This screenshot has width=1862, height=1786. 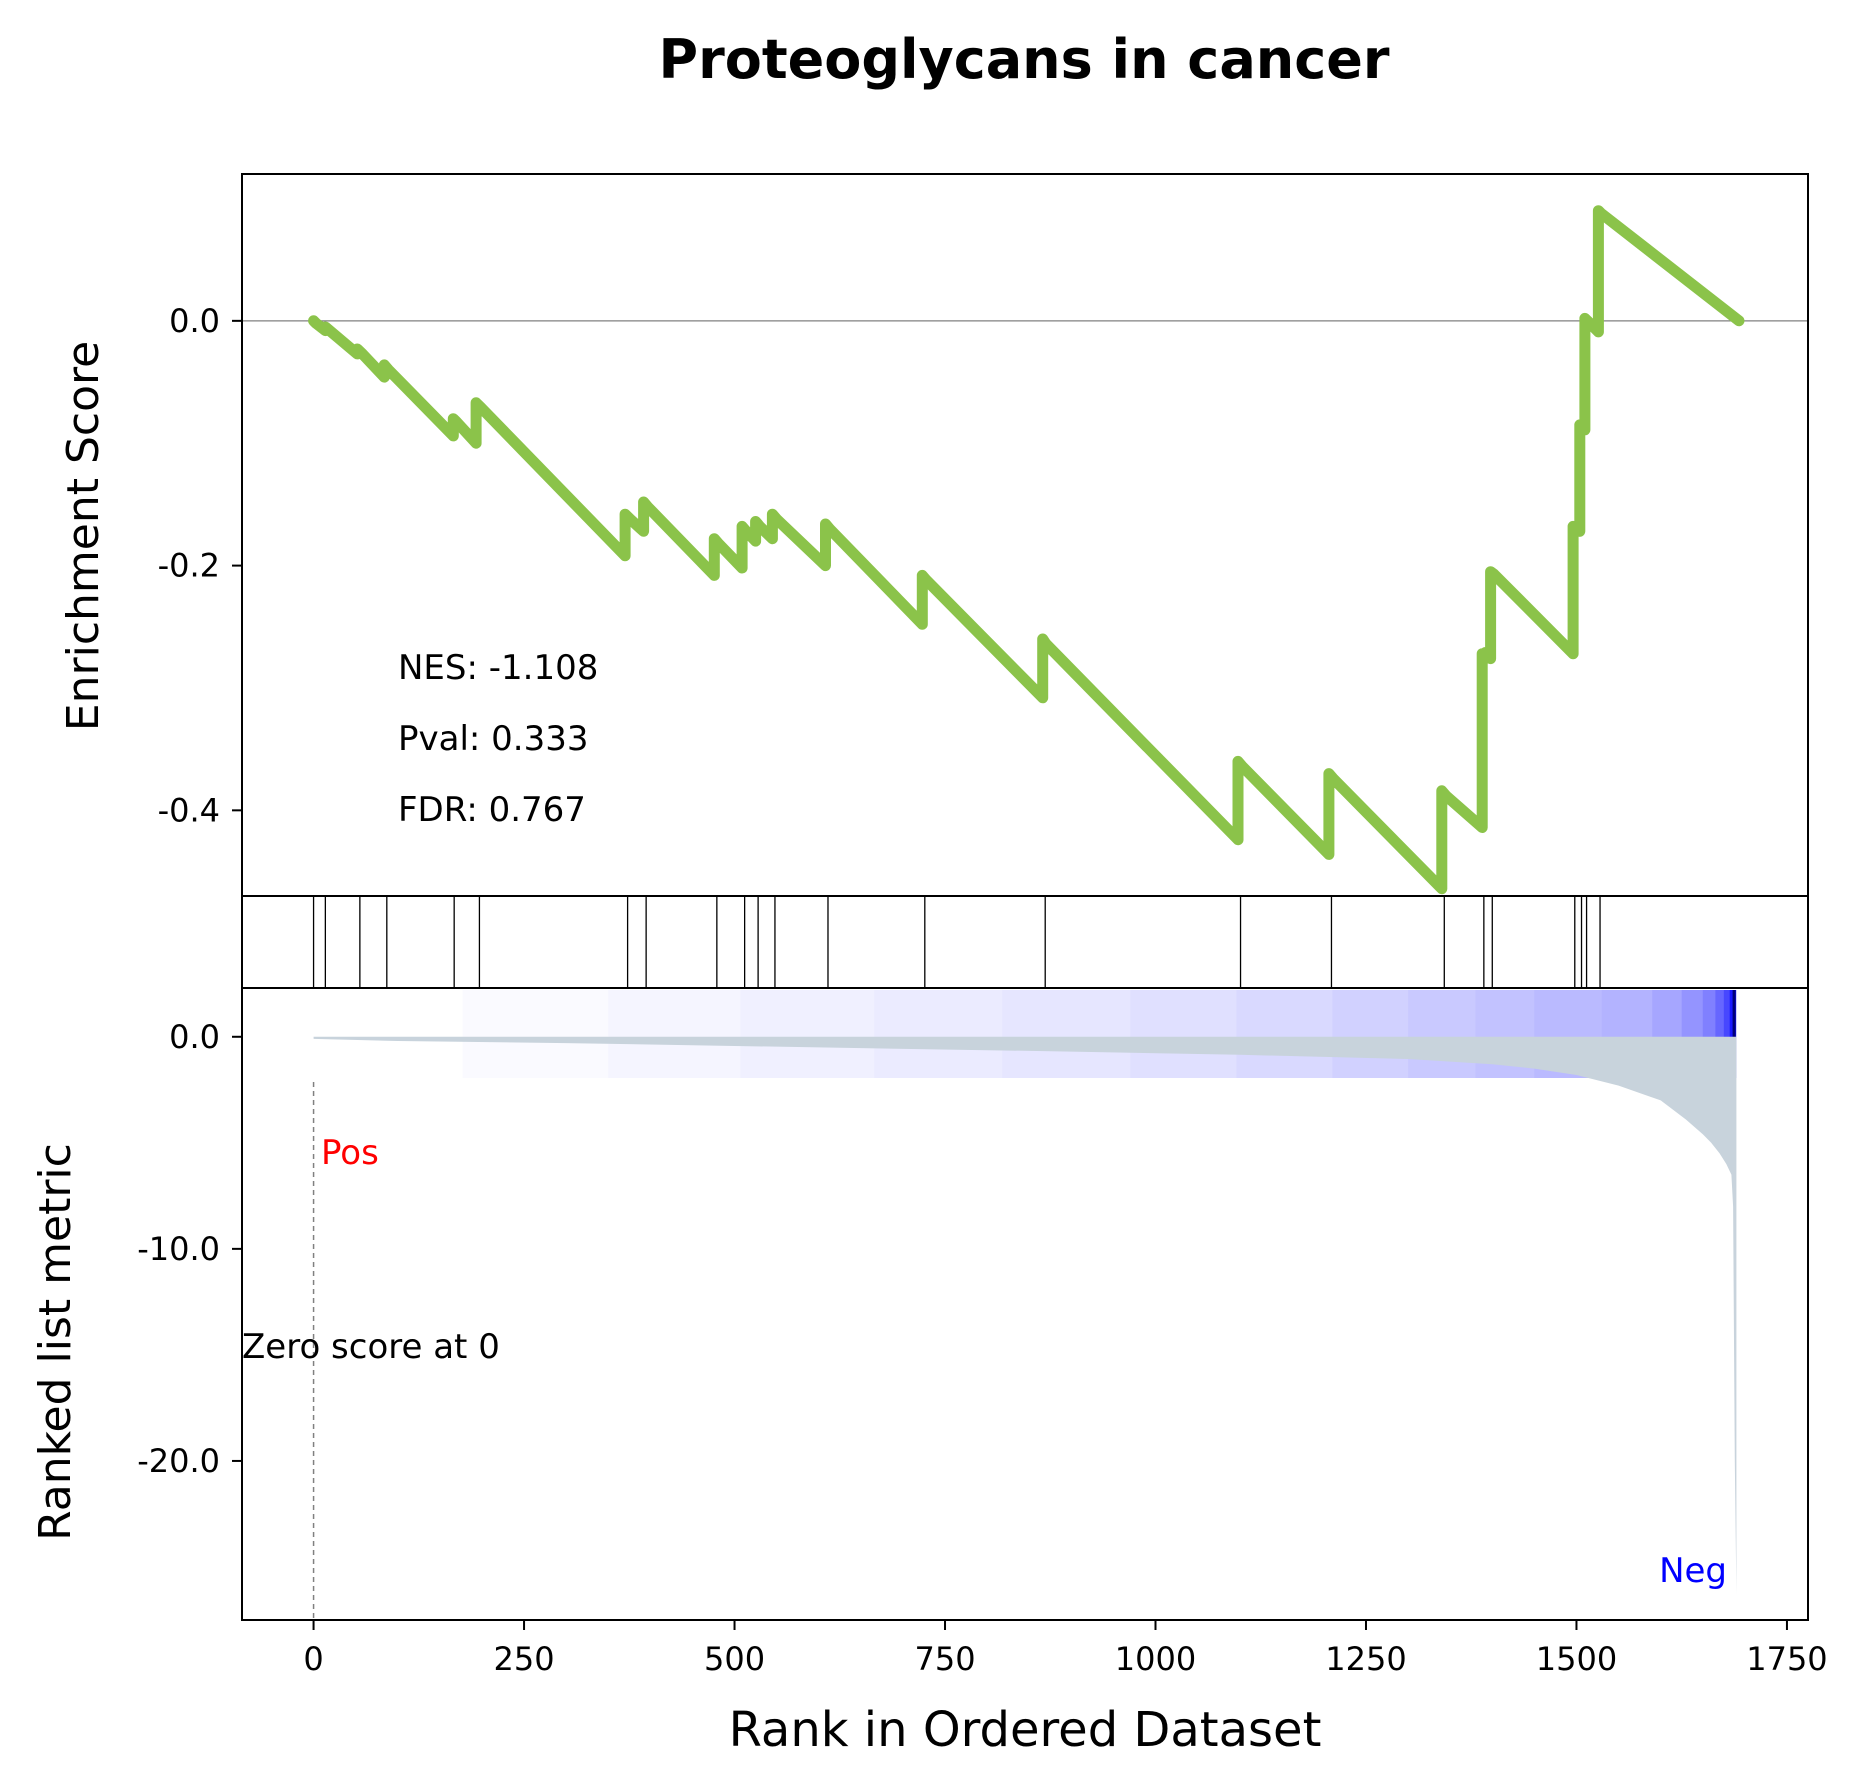 What do you see at coordinates (1065, 1649) in the screenshot?
I see `x-ticks: 0 250 500 750 1000 1250 1500 1750` at bounding box center [1065, 1649].